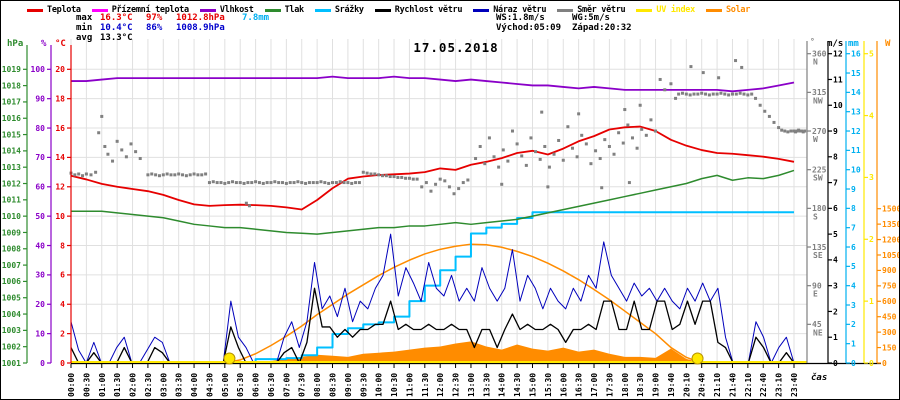 The width and height of the screenshot is (900, 400). Describe the element at coordinates (84, 18) in the screenshot. I see `max-label: max` at that location.